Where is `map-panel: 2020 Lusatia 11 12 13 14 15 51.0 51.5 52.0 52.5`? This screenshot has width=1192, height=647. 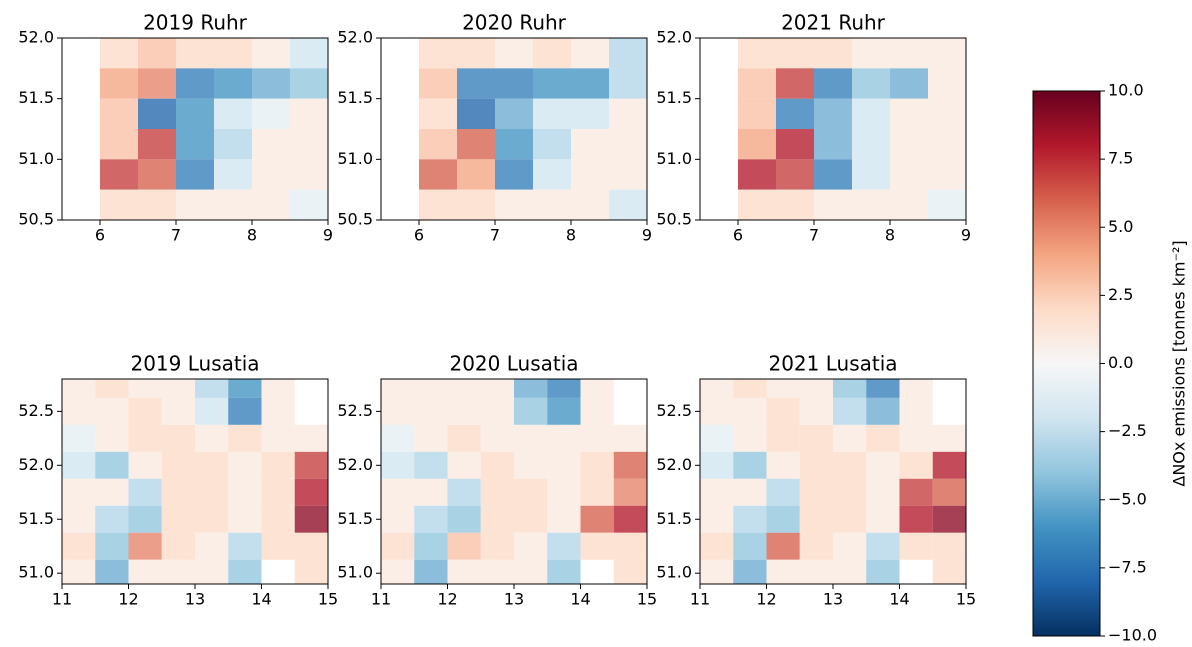
map-panel: 2020 Lusatia 11 12 13 14 15 51.0 51.5 52.0 52.5 is located at coordinates (497, 480).